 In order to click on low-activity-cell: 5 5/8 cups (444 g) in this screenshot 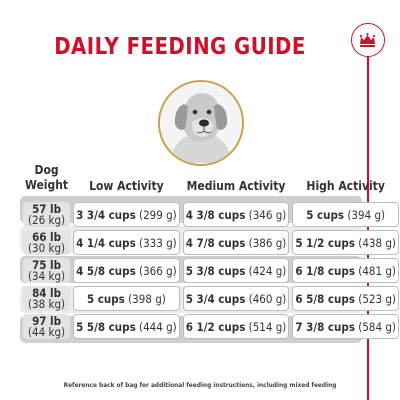, I will do `click(126, 326)`.